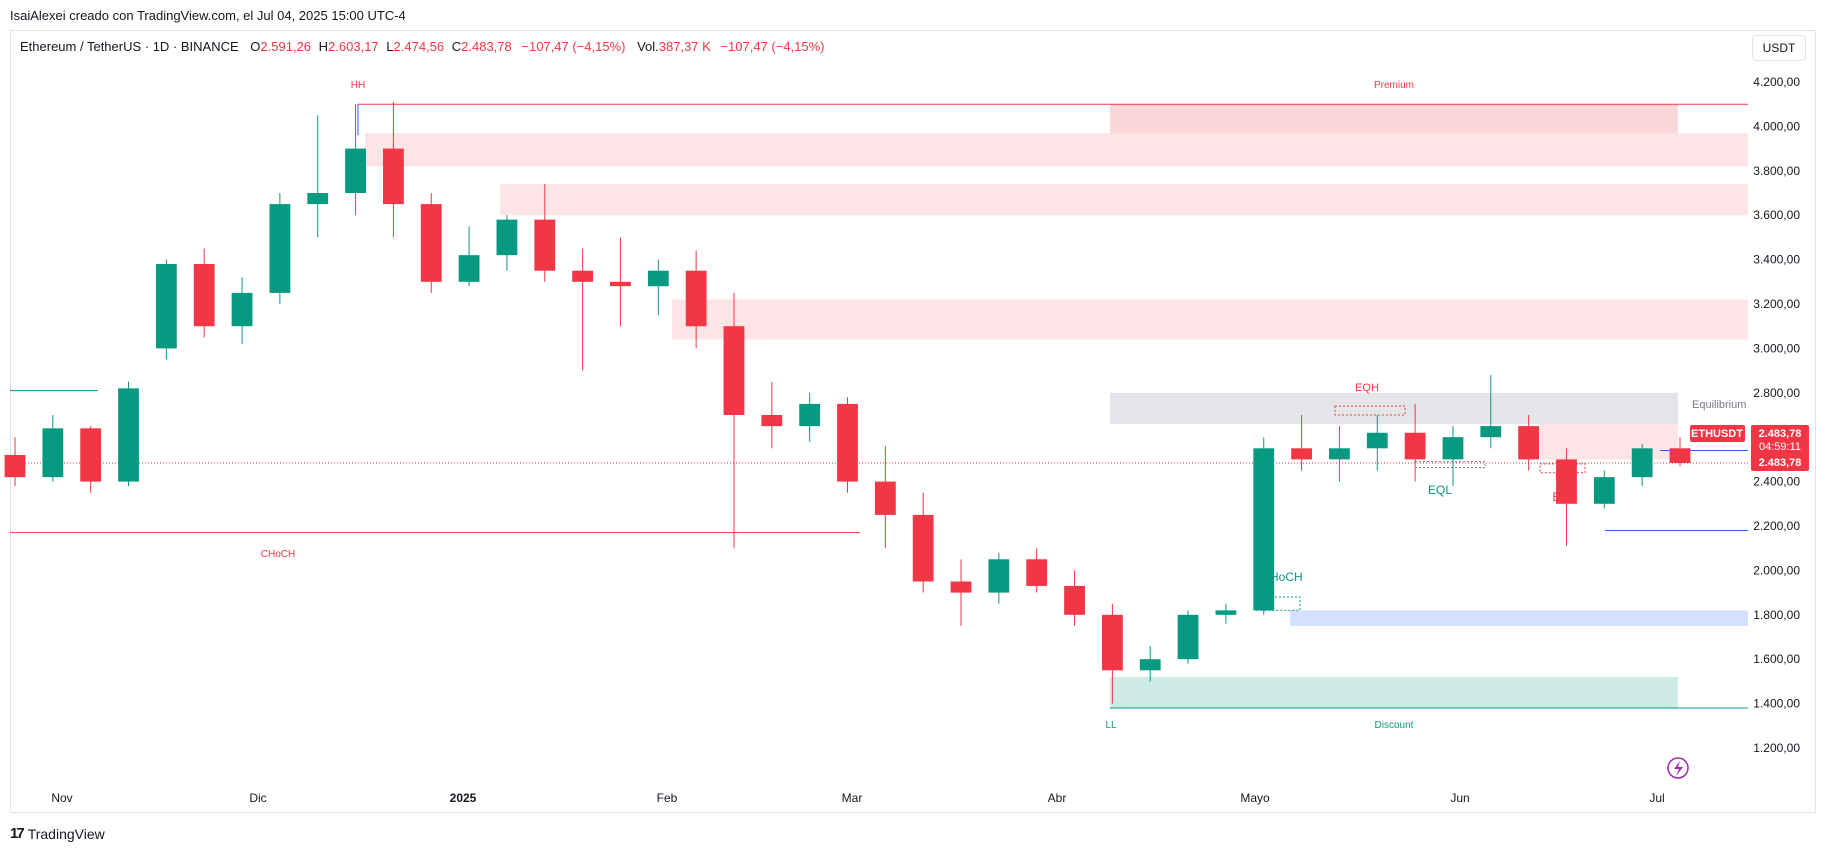  Describe the element at coordinates (419, 46) in the screenshot. I see `low-value: 2.474,56` at that location.